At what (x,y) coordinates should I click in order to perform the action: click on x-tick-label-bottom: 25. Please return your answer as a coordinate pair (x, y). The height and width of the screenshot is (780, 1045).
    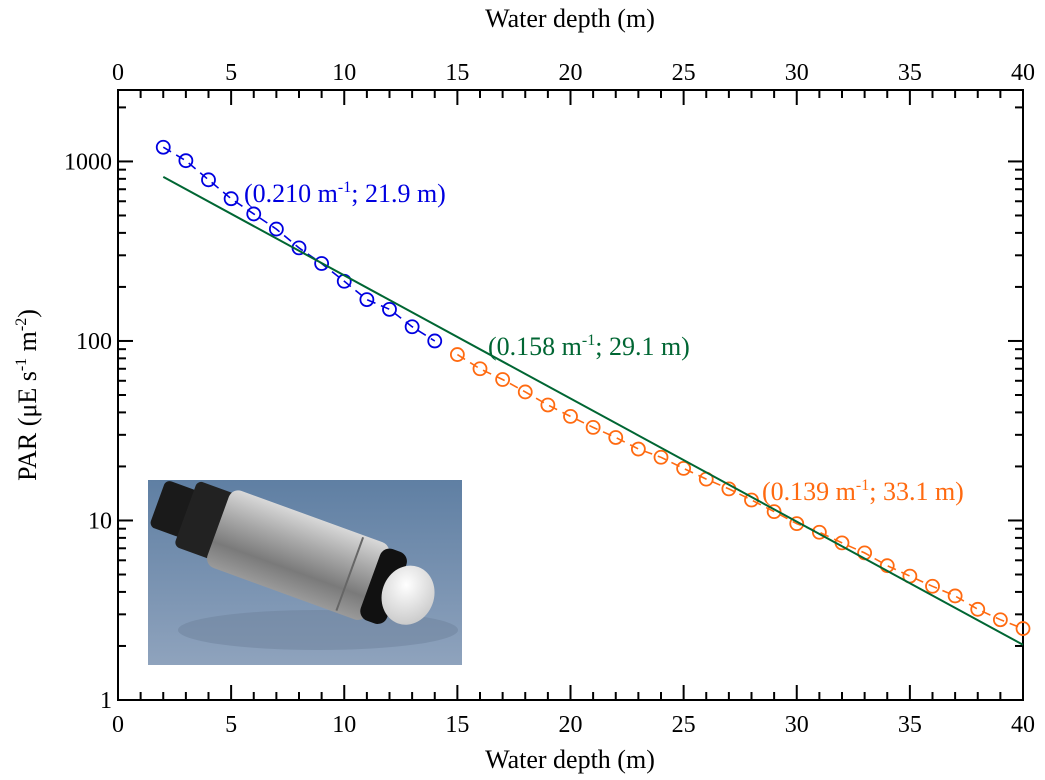
    Looking at the image, I should click on (684, 725).